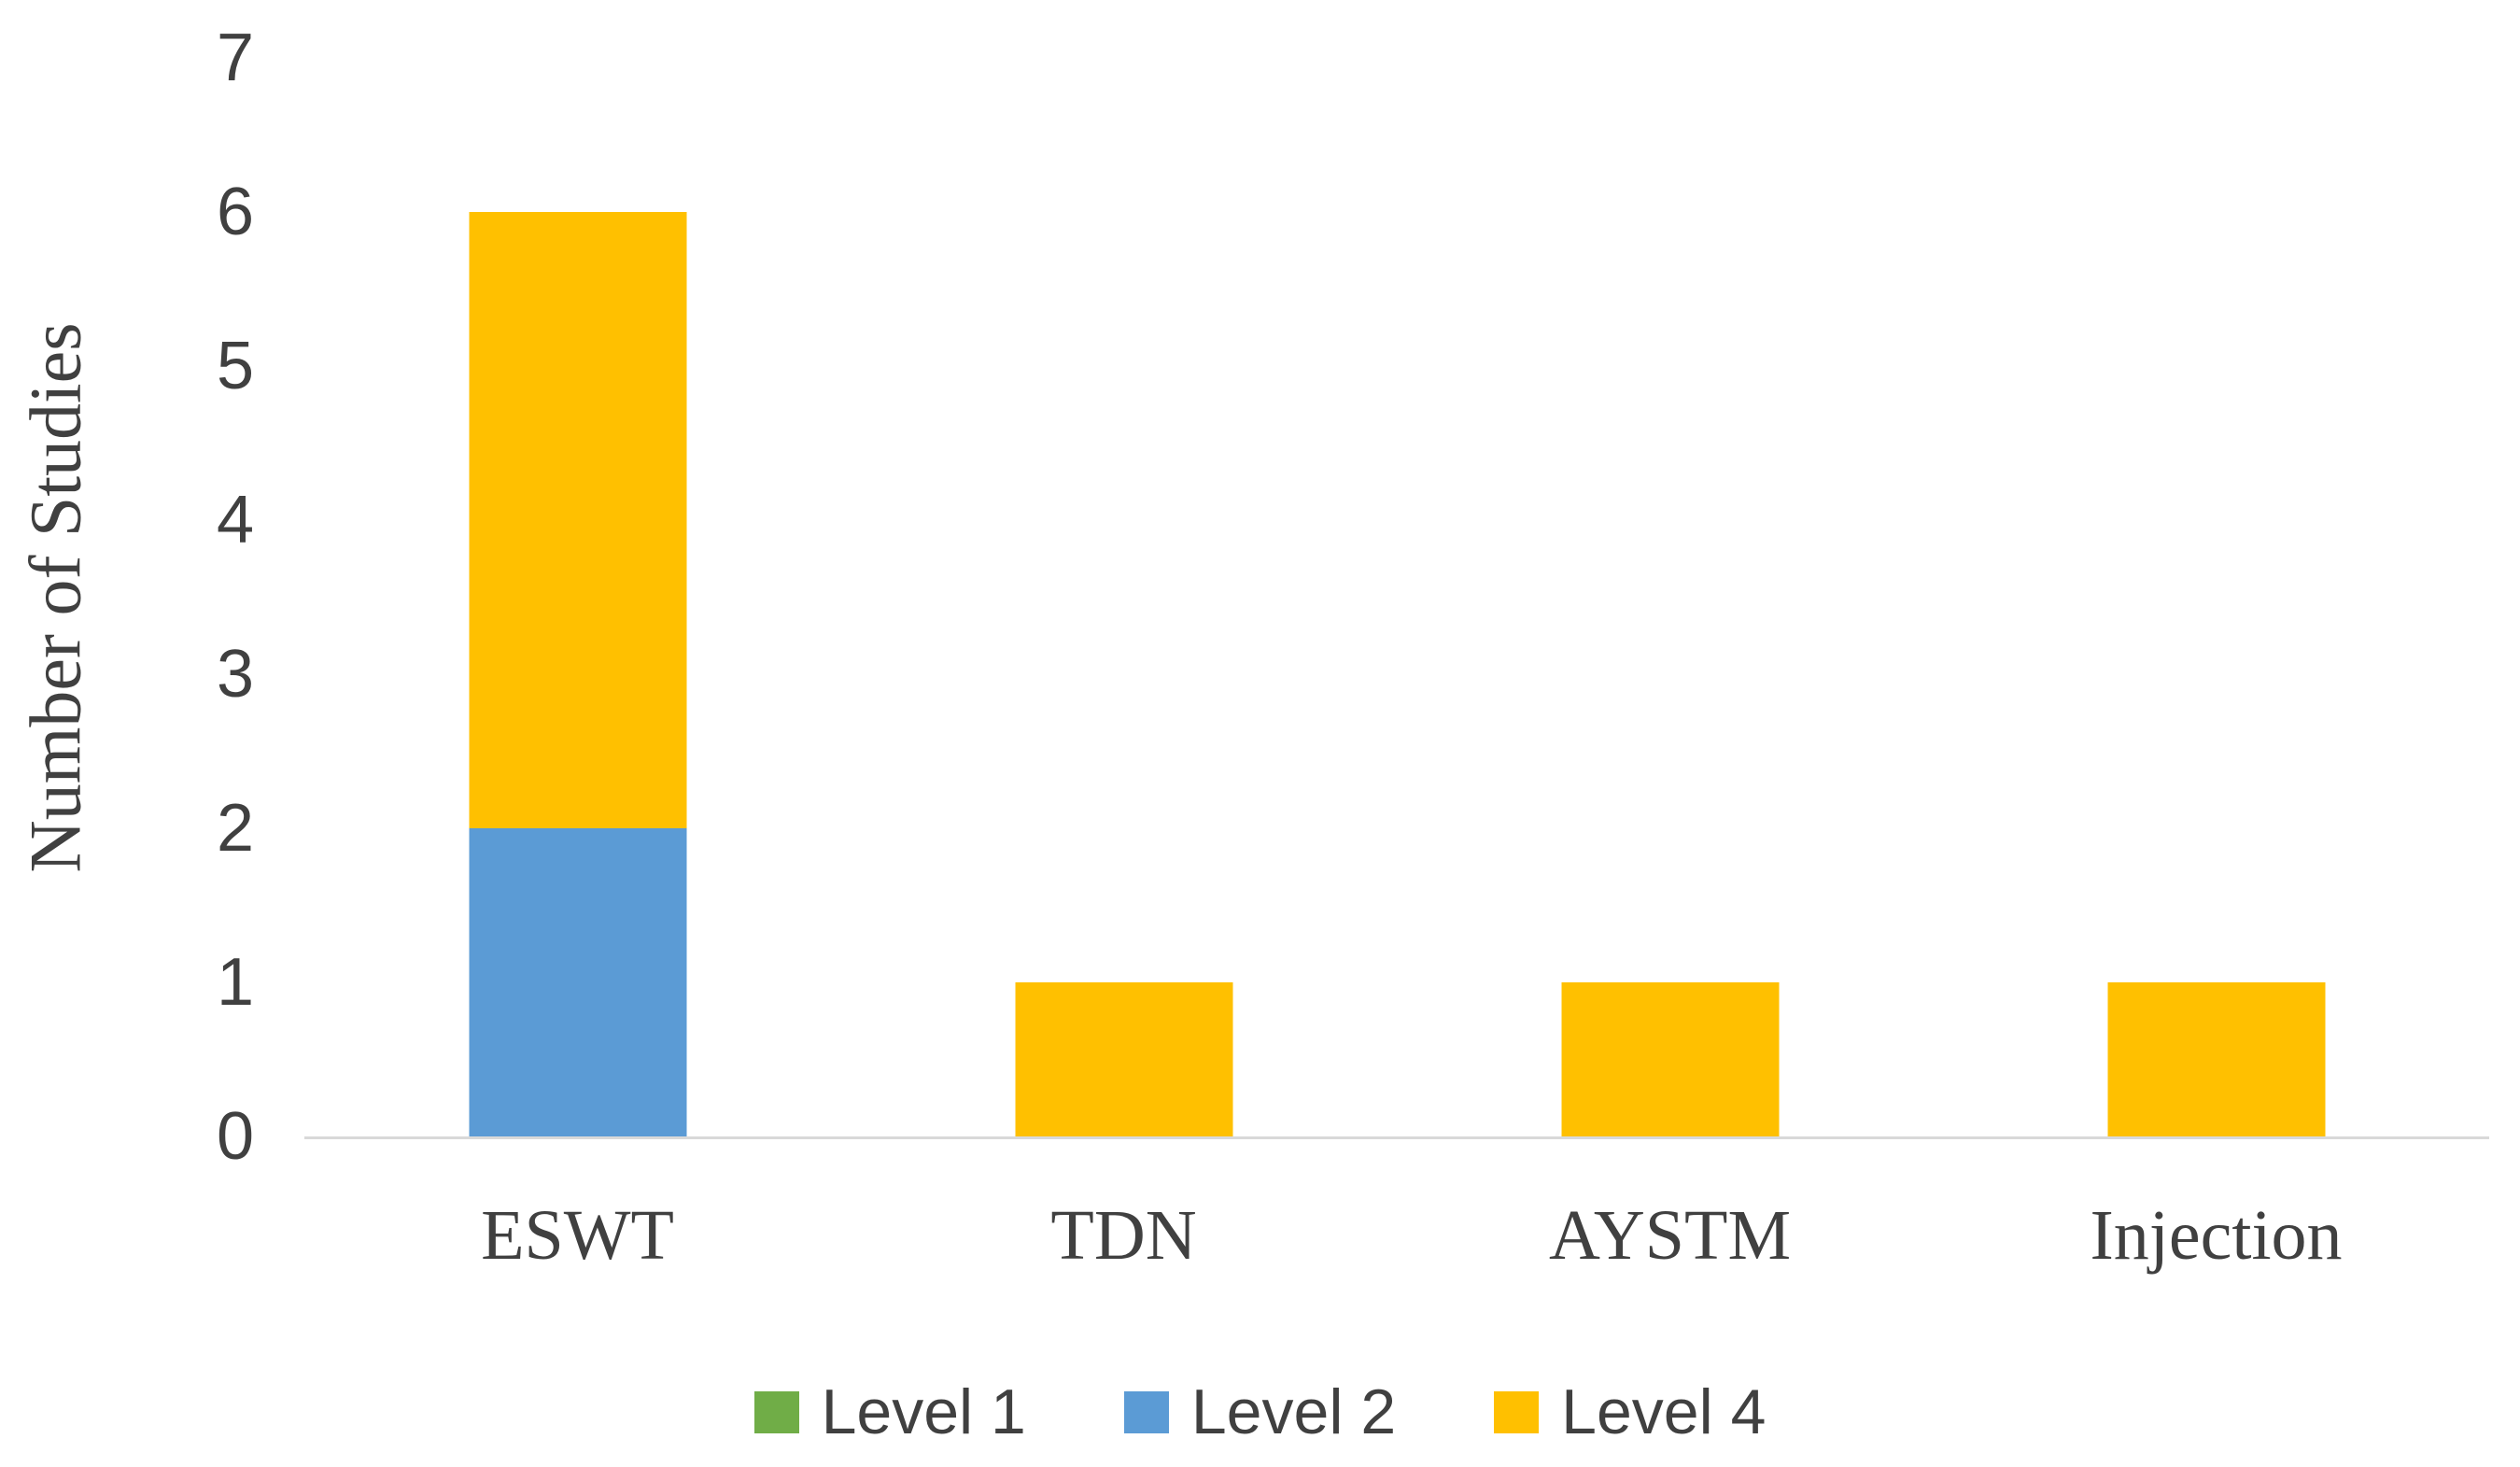 The height and width of the screenshot is (1467, 2520). I want to click on y-tick-label-3: 3, so click(235, 674).